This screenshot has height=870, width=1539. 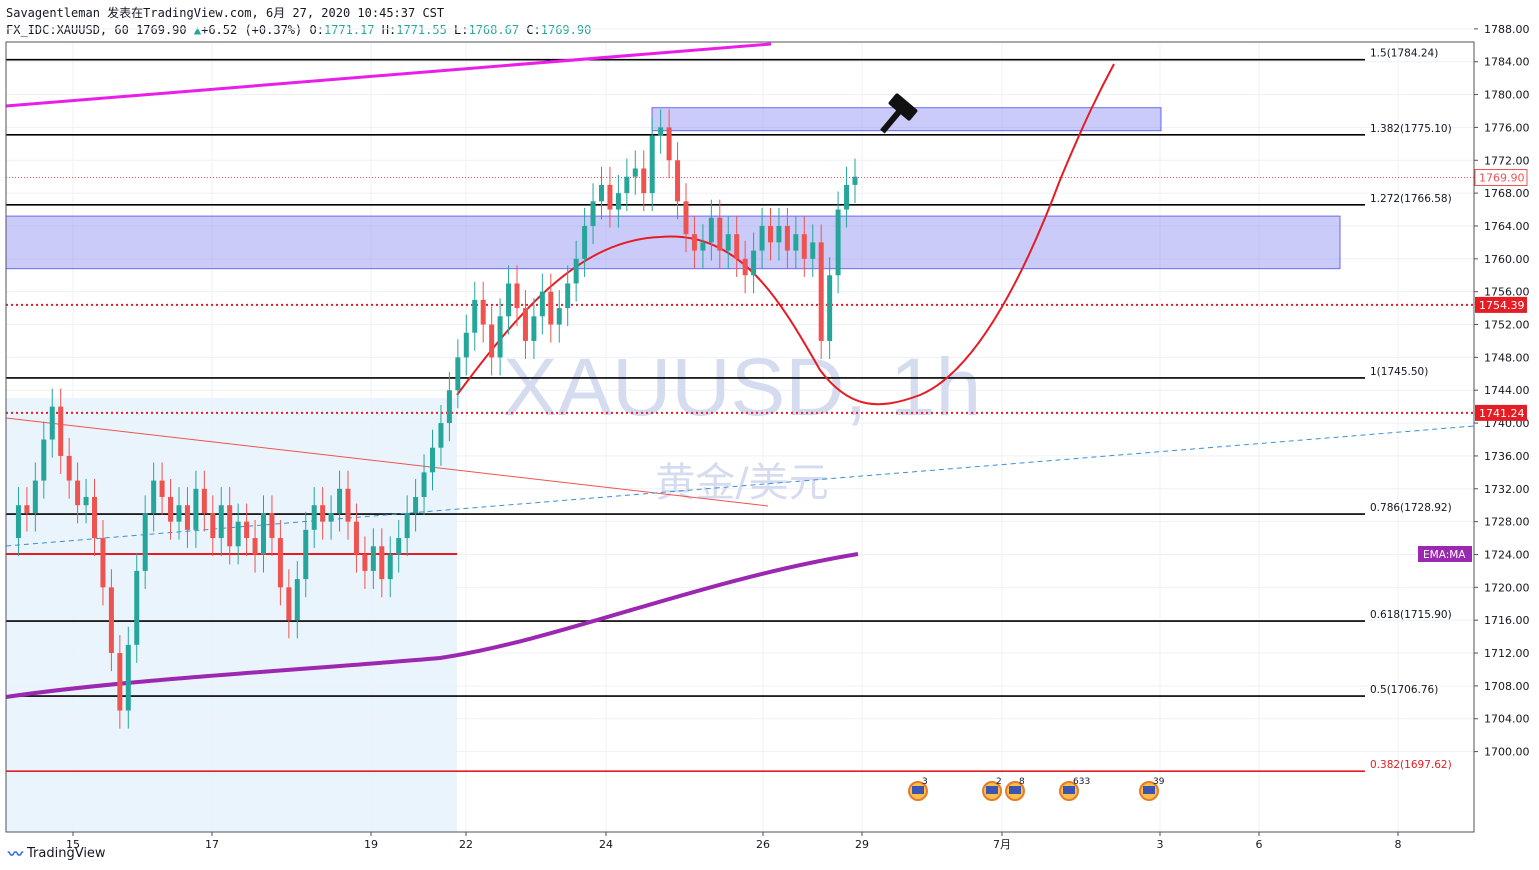 I want to click on fib-label: 0.5(1706.76), so click(x=1404, y=690).